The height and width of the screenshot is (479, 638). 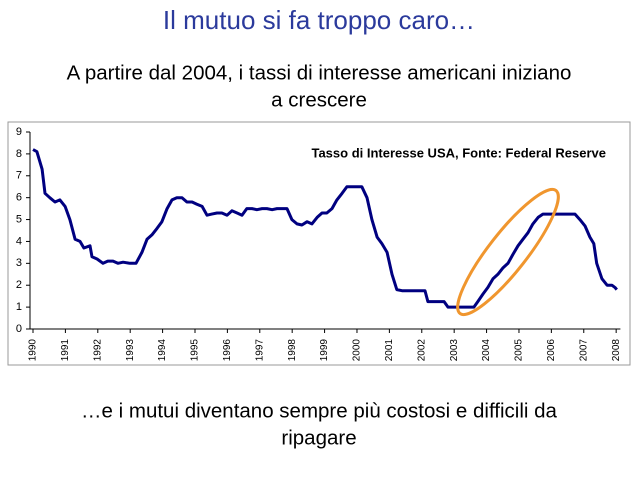 I want to click on x-tick-label: 1996, so click(x=227, y=350).